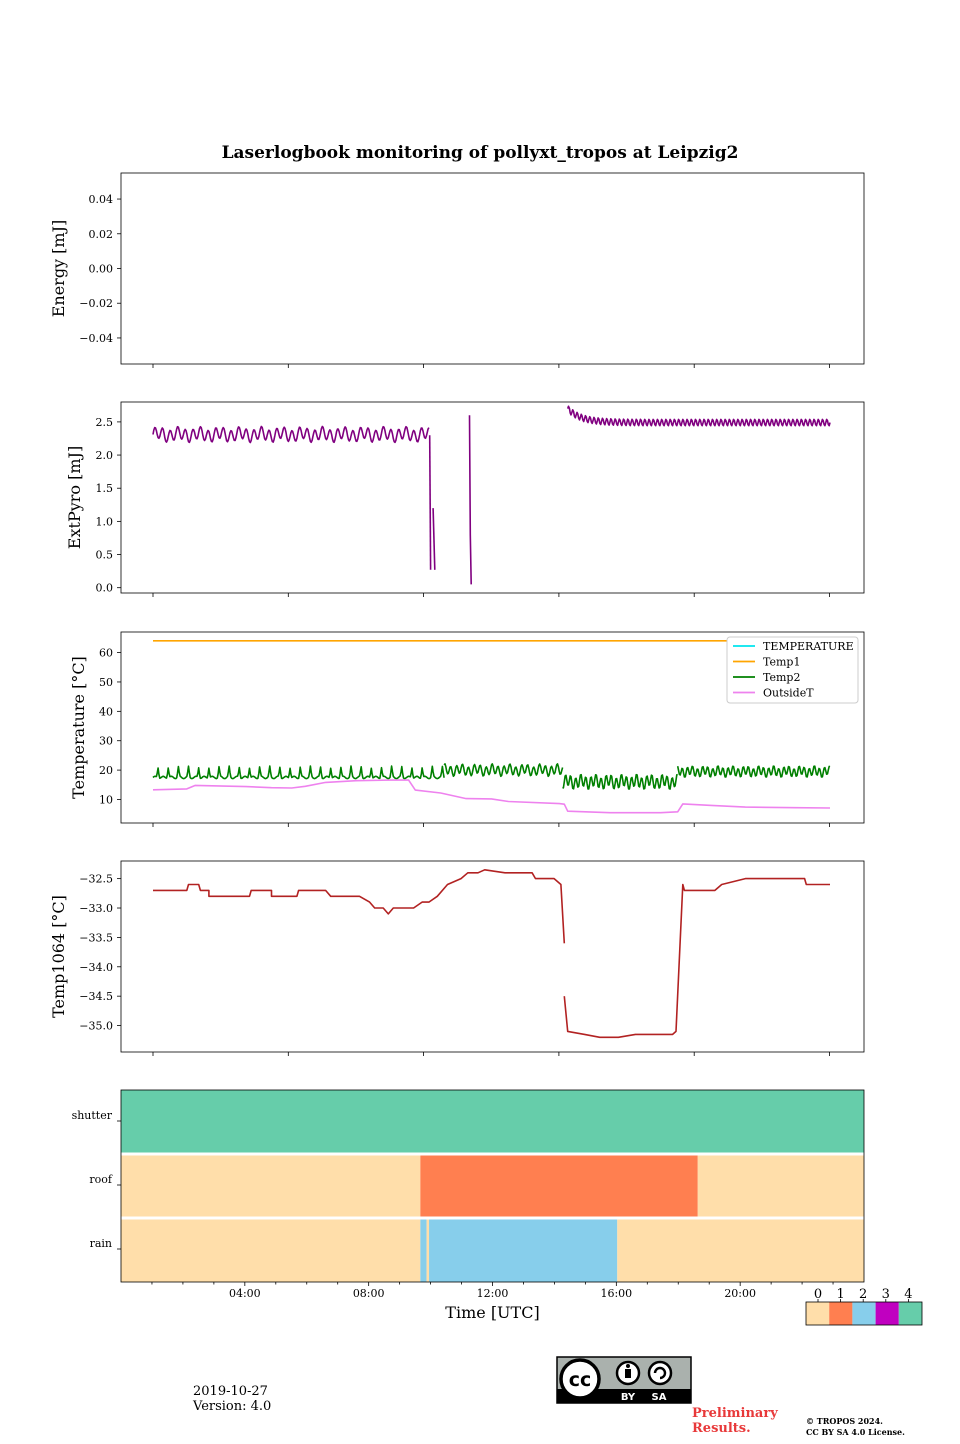  What do you see at coordinates (369, 1293) in the screenshot?
I see `xtick-label-status: 08:00` at bounding box center [369, 1293].